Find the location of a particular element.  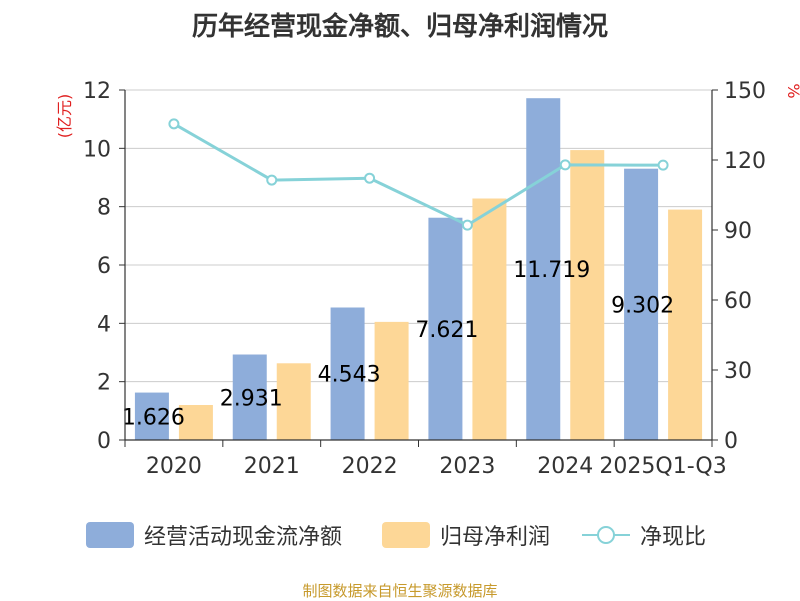

x-tick-label: 2025Q1-Q3 is located at coordinates (662, 466).